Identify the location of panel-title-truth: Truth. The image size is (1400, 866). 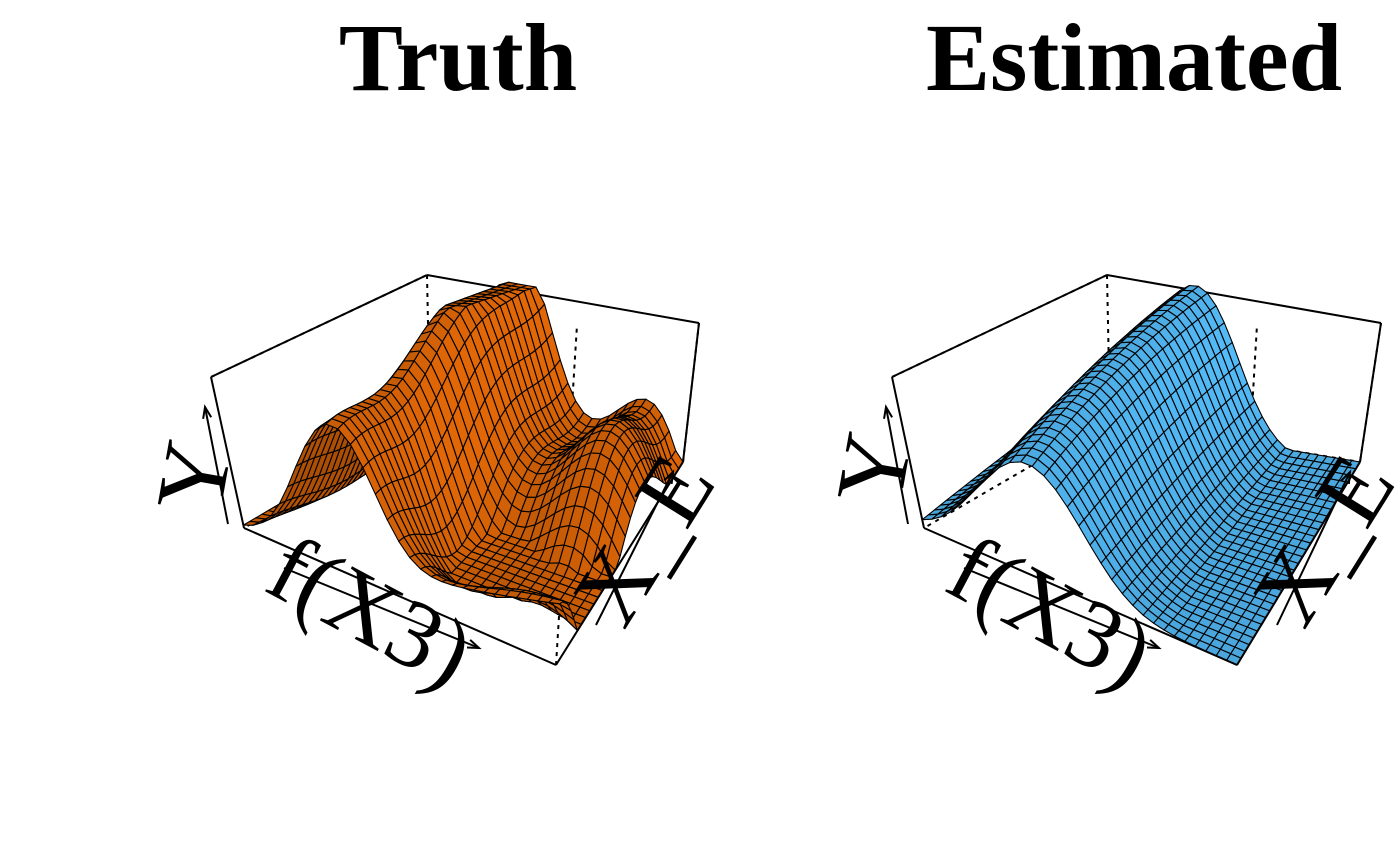
(458, 57).